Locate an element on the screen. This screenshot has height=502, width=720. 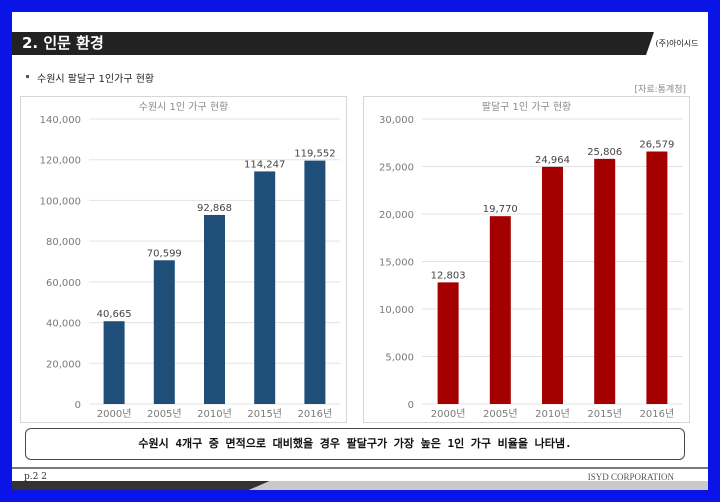
y-tick-label: 25,000 is located at coordinates (396, 168).